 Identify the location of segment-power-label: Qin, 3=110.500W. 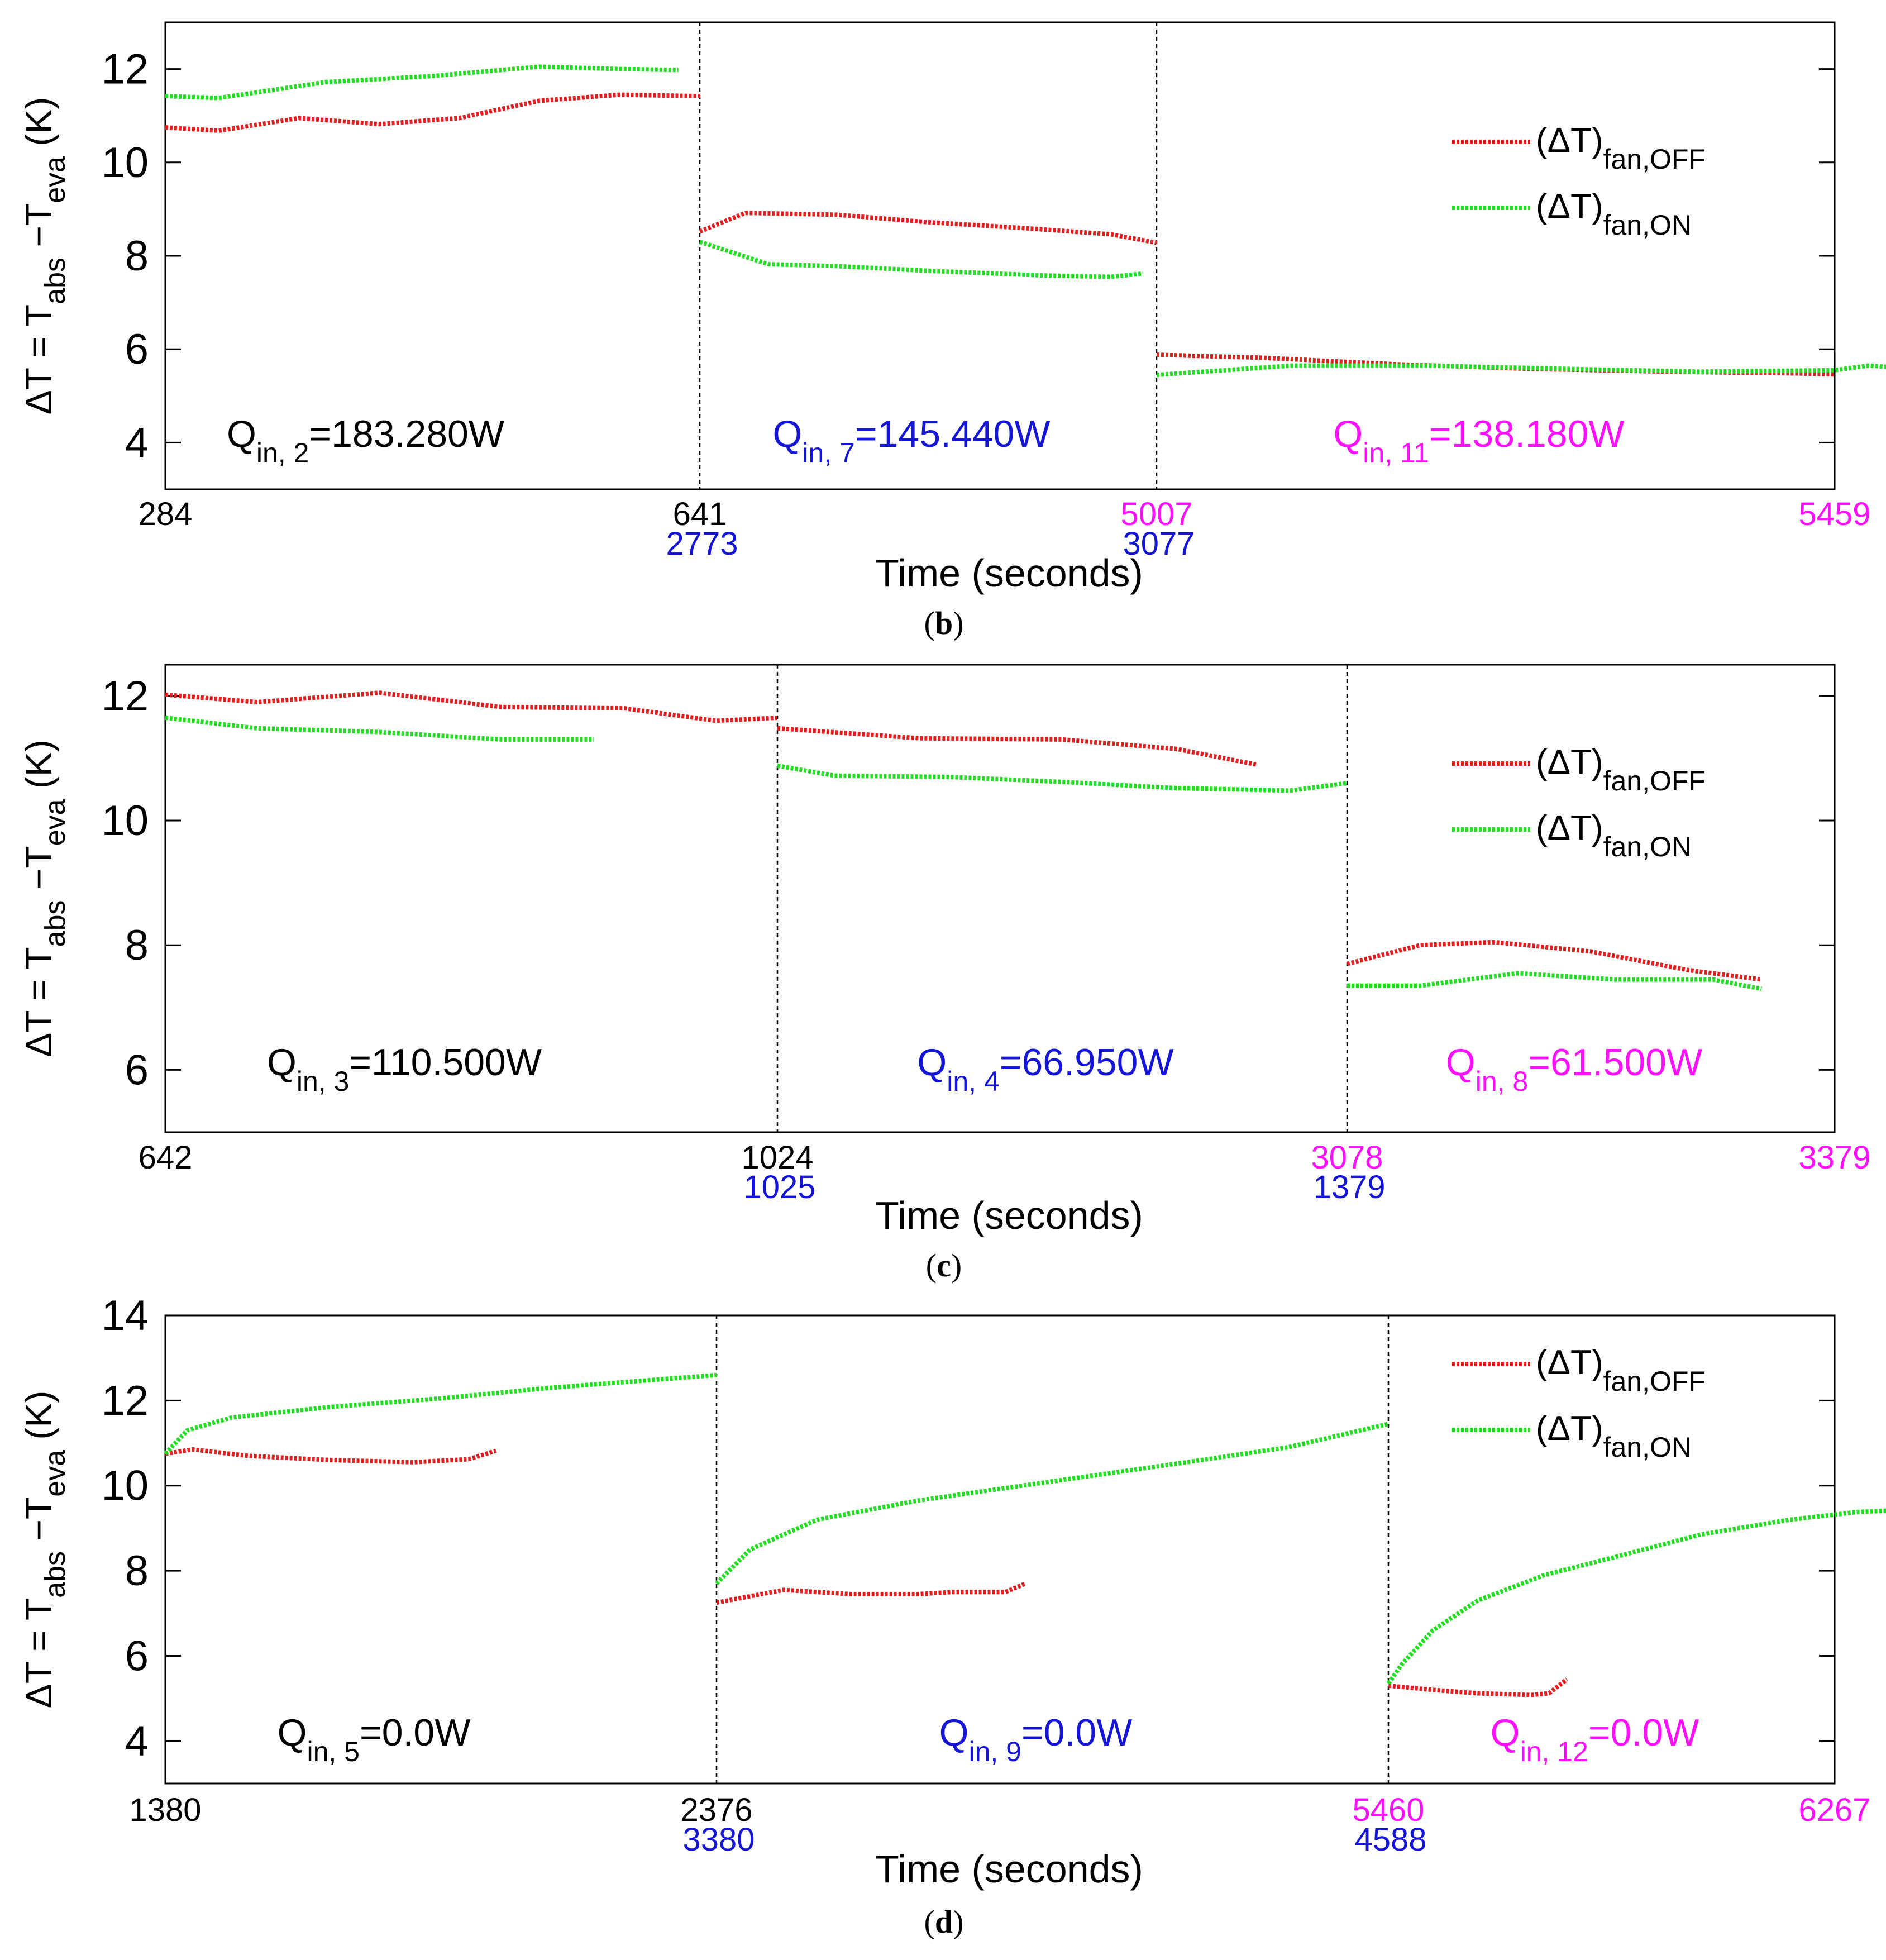
(404, 1069).